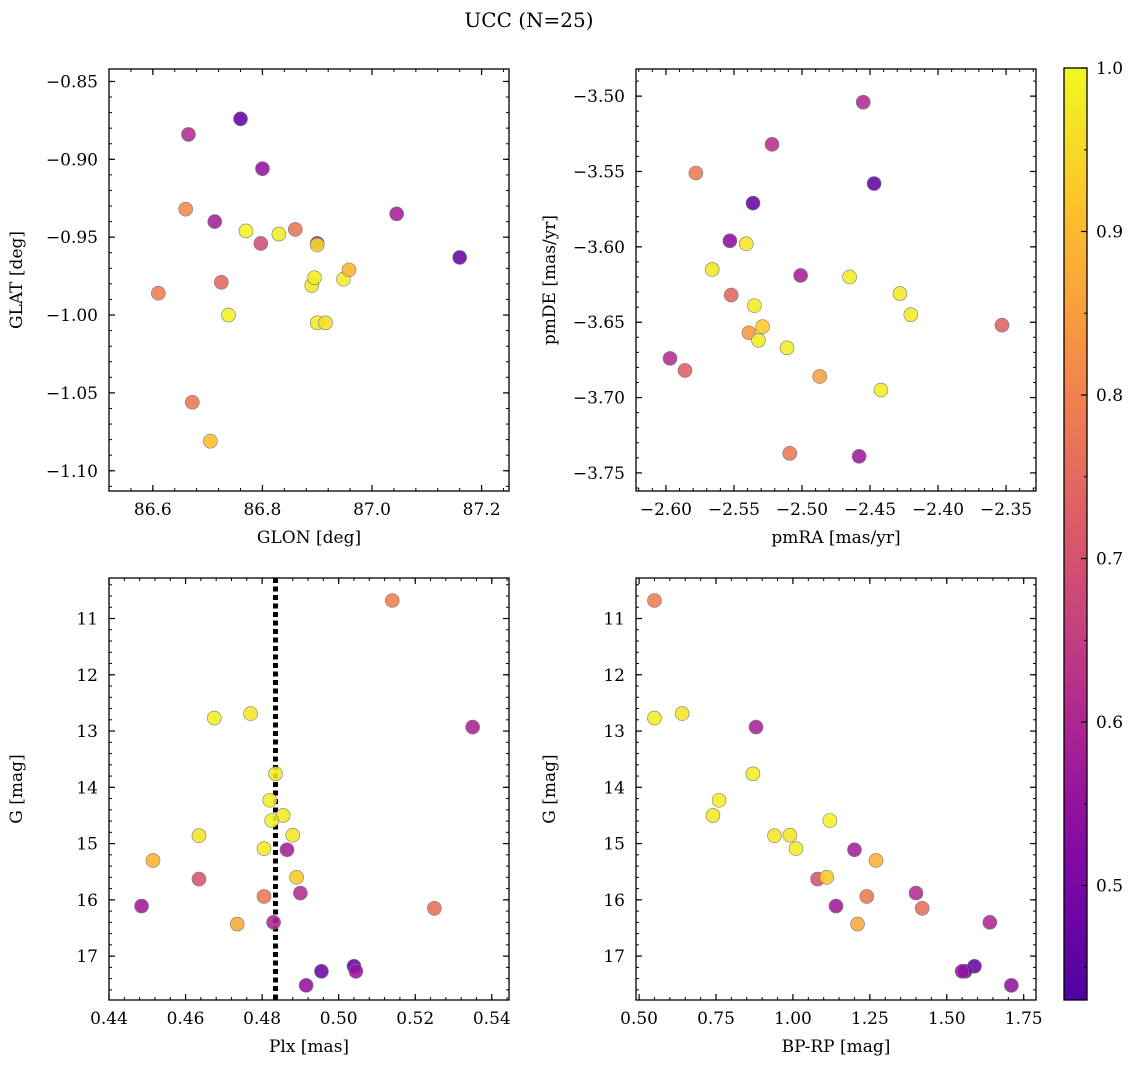  What do you see at coordinates (716, 1019) in the screenshot?
I see `x-tick-label: 0.75` at bounding box center [716, 1019].